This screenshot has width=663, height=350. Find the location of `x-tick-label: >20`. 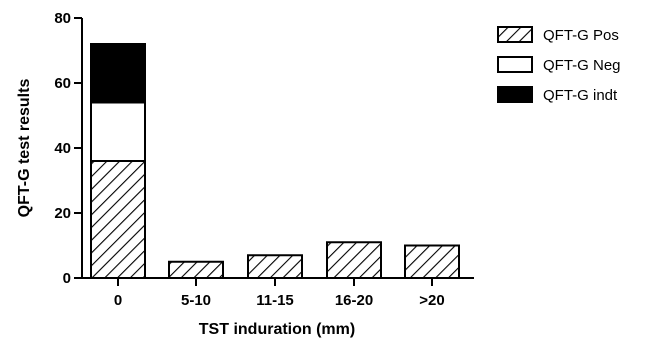

x-tick-label: >20 is located at coordinates (431, 300).